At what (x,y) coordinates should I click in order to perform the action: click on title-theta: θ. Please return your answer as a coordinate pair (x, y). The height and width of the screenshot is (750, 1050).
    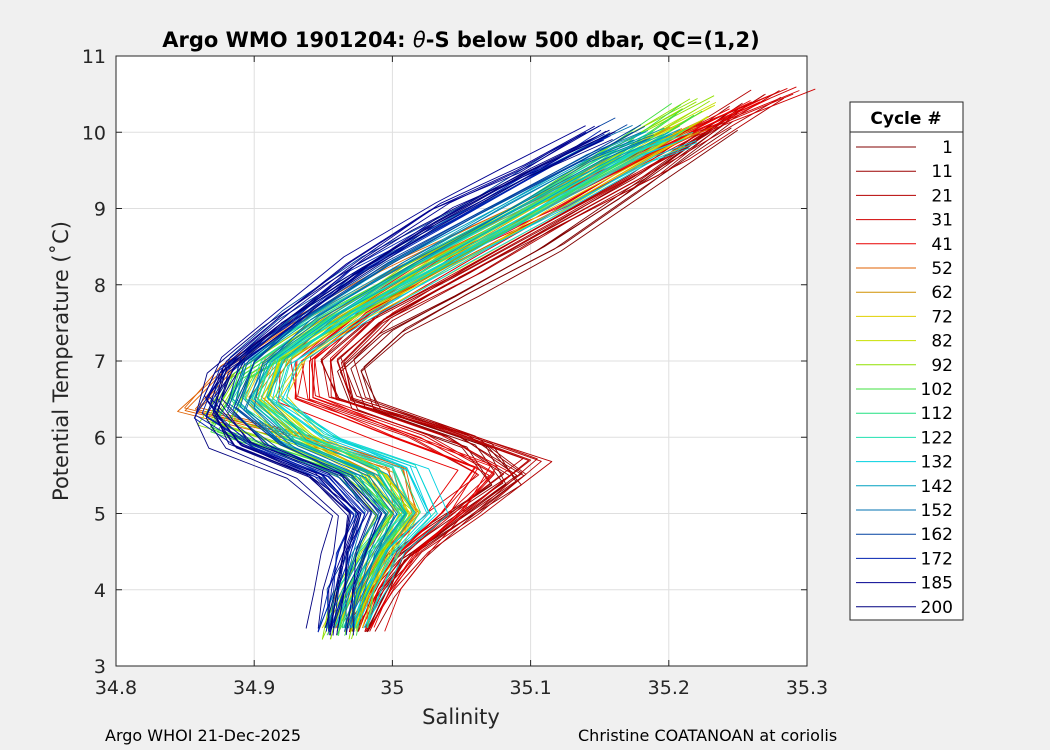
    Looking at the image, I should click on (419, 40).